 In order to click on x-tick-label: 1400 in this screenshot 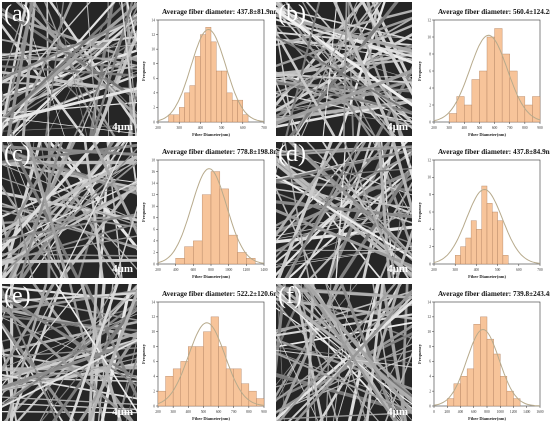, I will do `click(526, 412)`.